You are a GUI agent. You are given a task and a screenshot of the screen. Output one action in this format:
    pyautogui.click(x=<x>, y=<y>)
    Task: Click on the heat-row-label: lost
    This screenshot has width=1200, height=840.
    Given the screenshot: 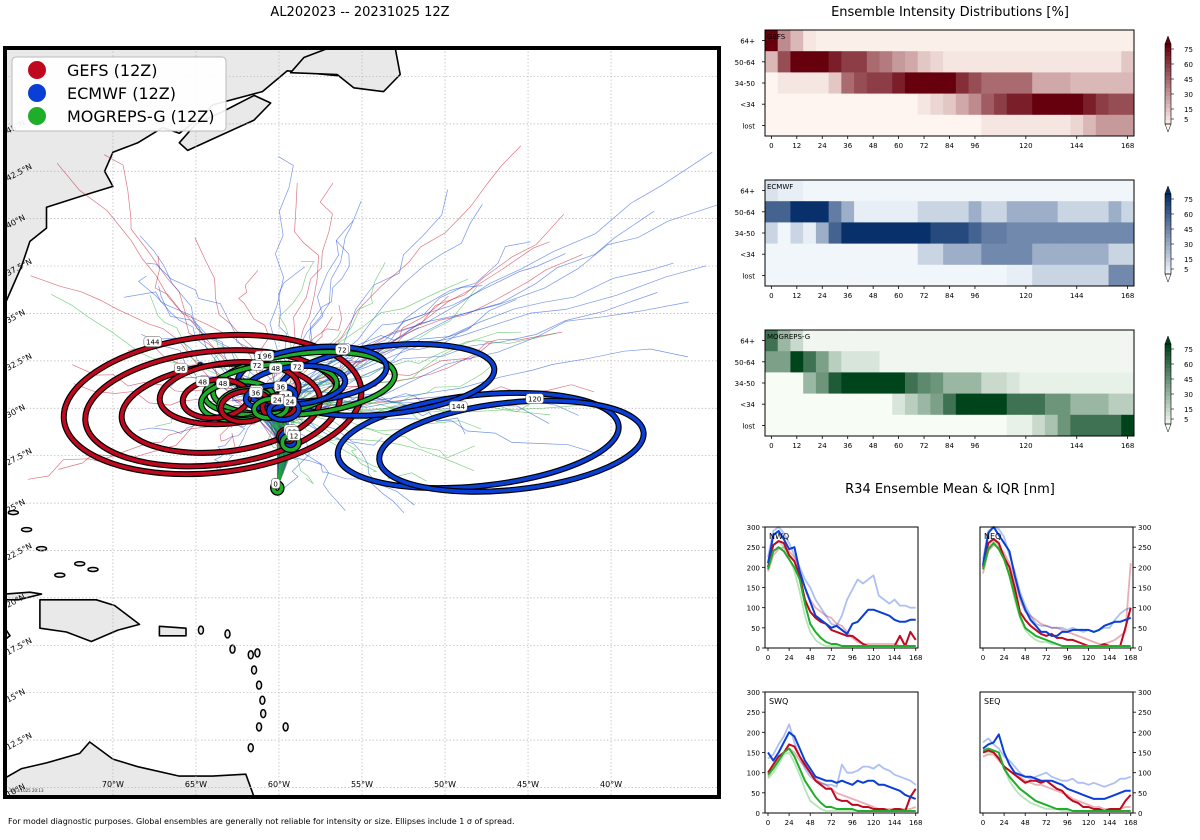 What is the action you would take?
    pyautogui.click(x=748, y=126)
    